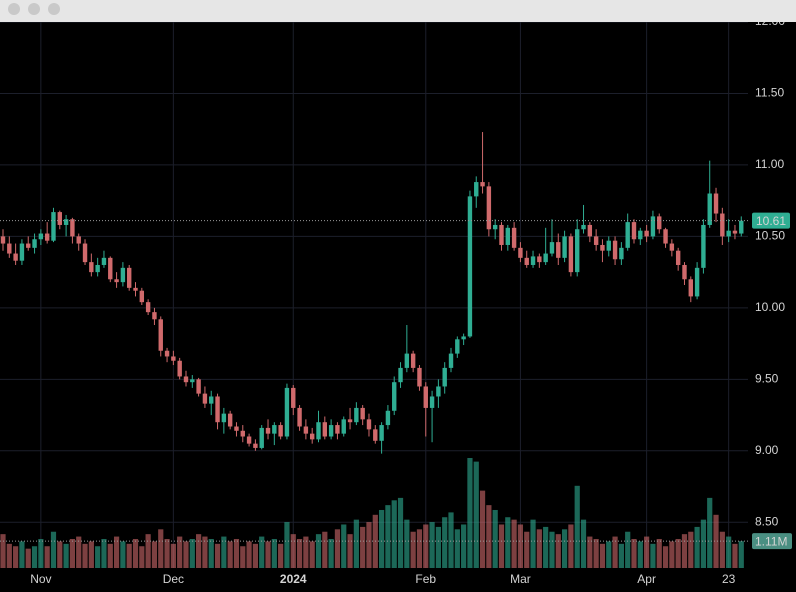  Describe the element at coordinates (173, 579) in the screenshot. I see `x-tick-label: Dec` at that location.